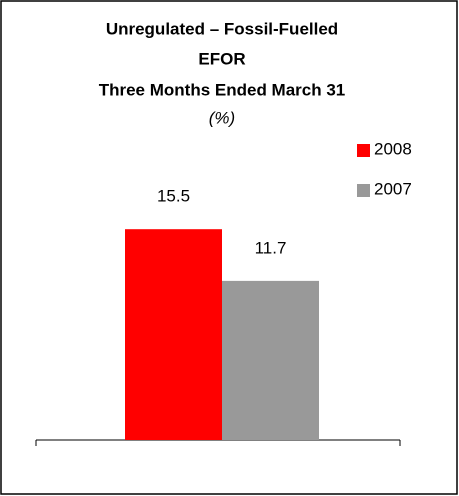 The image size is (459, 496). Describe the element at coordinates (393, 148) in the screenshot. I see `legend-label: 2008` at that location.